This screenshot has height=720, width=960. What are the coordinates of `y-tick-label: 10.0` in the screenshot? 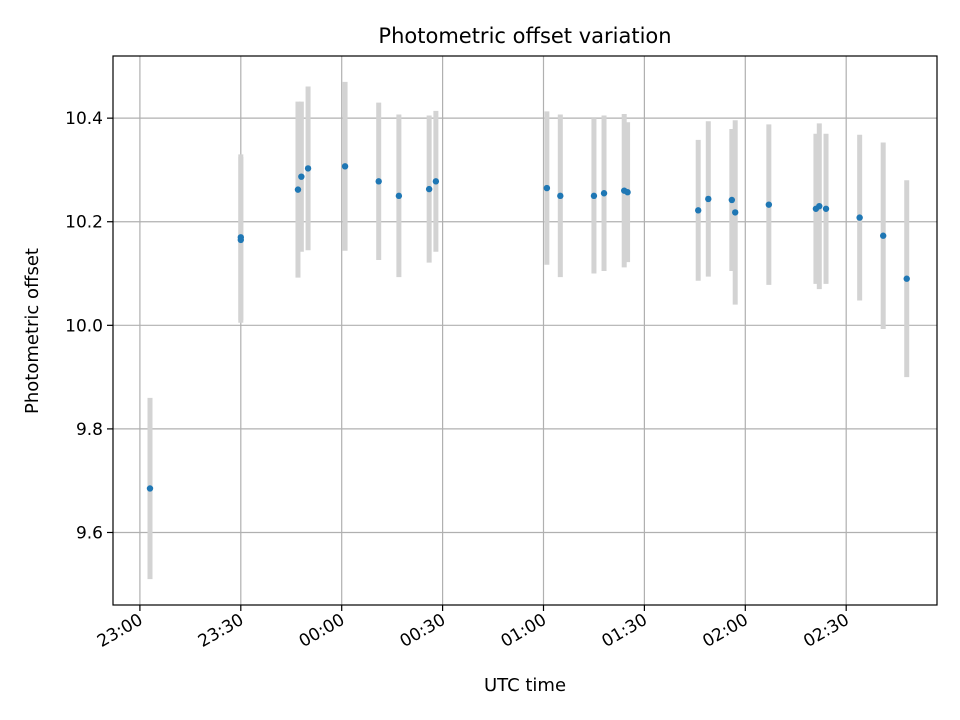 It's located at (84, 326).